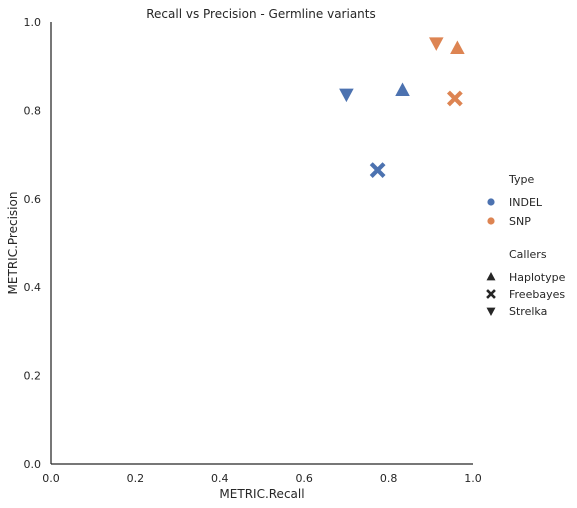 The width and height of the screenshot is (577, 508). I want to click on x-tick-labels: 0.0 0.2 0.4 0.6 0.8 1.0, so click(262, 478).